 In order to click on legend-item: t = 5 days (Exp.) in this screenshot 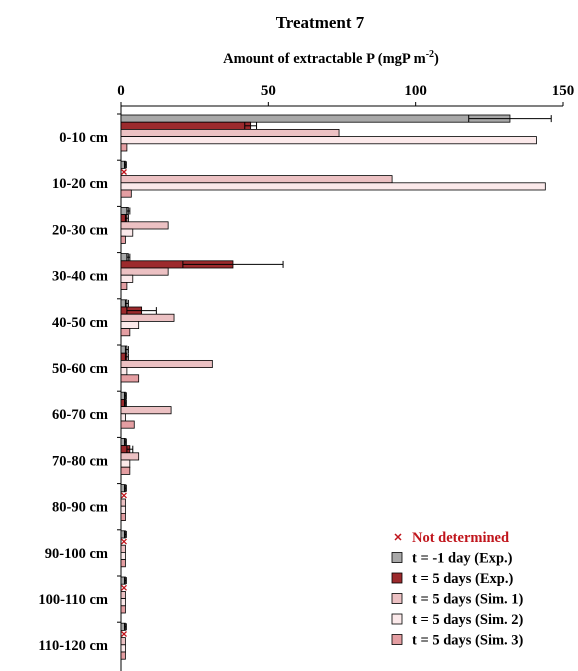, I will do `click(452, 579)`.